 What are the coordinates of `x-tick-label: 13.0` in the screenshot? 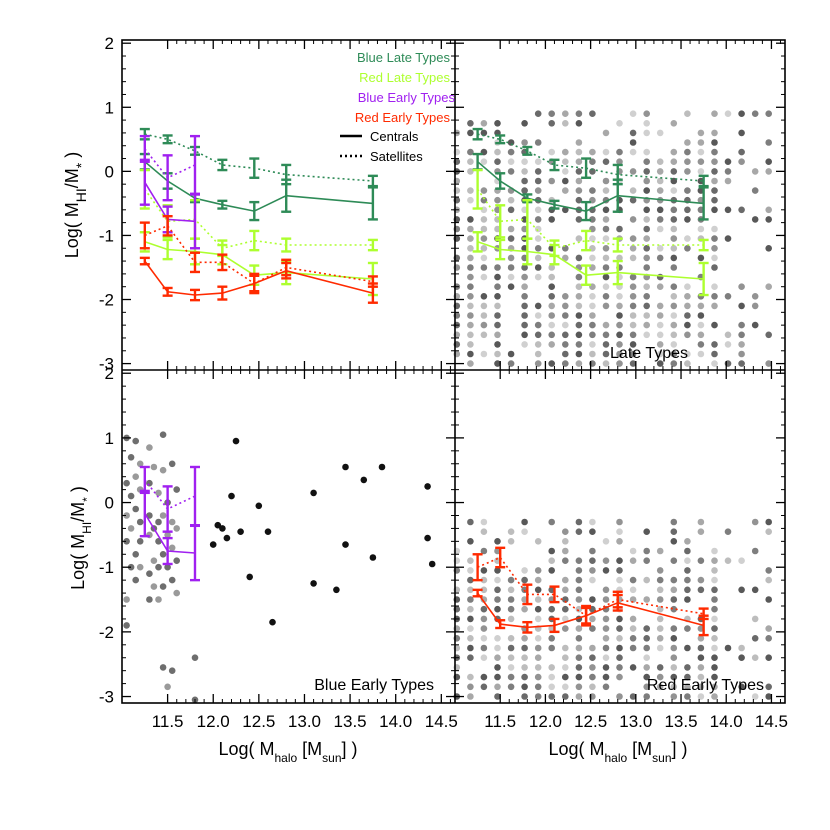 It's located at (635, 721).